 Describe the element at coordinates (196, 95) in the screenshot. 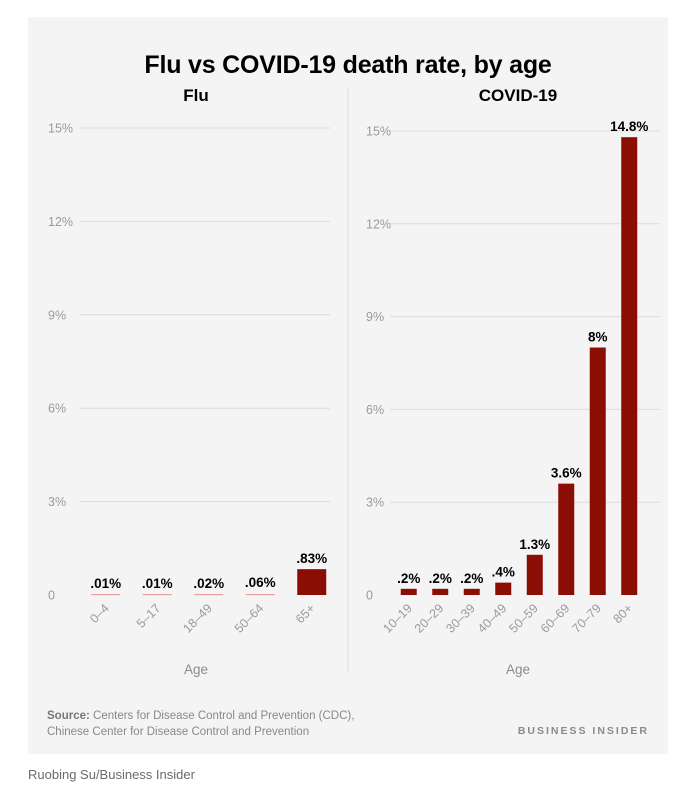

I see `panel-title: Flu` at that location.